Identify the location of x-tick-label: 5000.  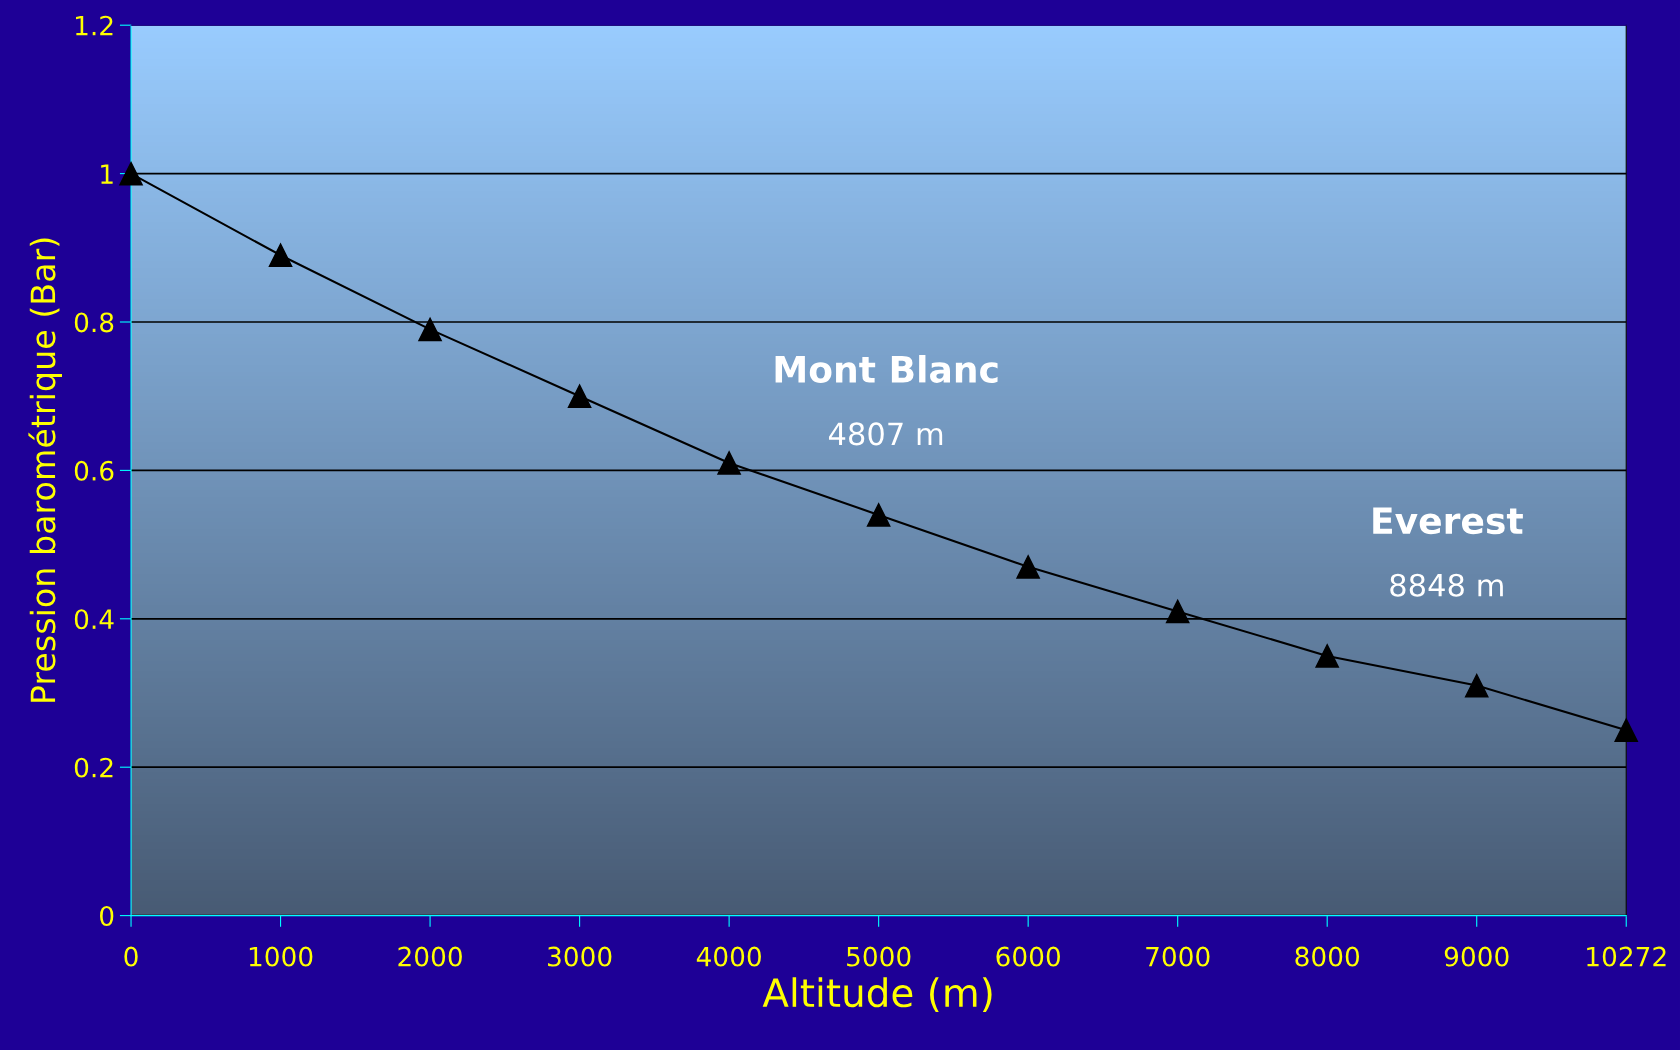
(879, 956).